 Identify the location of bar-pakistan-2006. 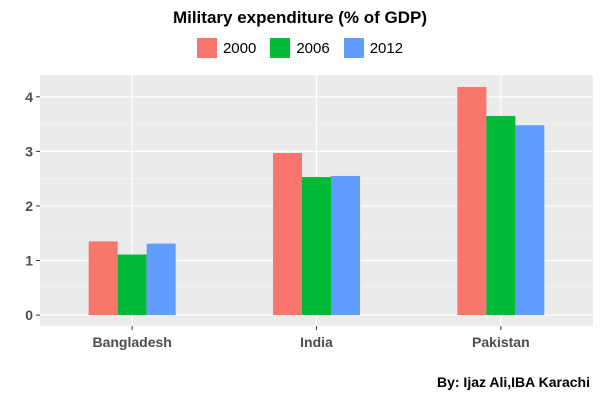
(501, 215).